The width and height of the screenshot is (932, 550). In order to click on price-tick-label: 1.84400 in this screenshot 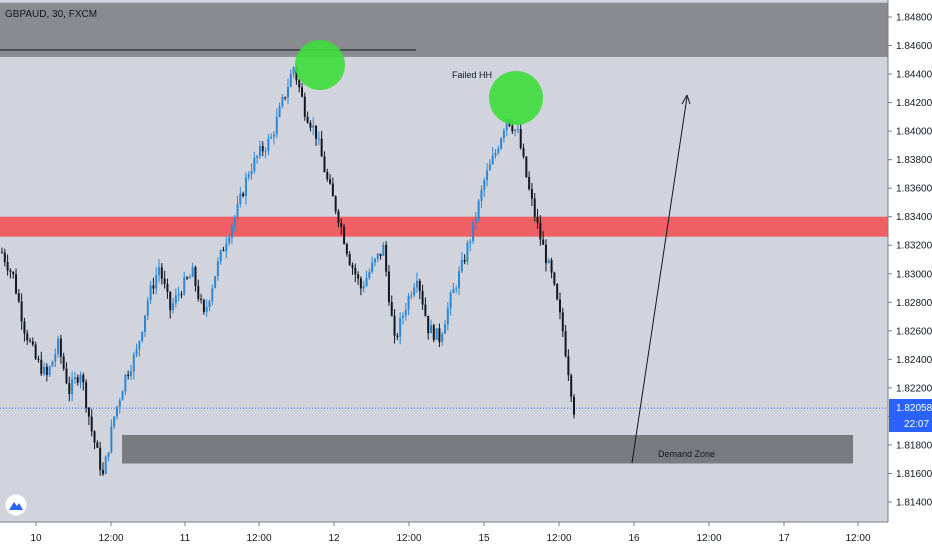, I will do `click(914, 75)`.